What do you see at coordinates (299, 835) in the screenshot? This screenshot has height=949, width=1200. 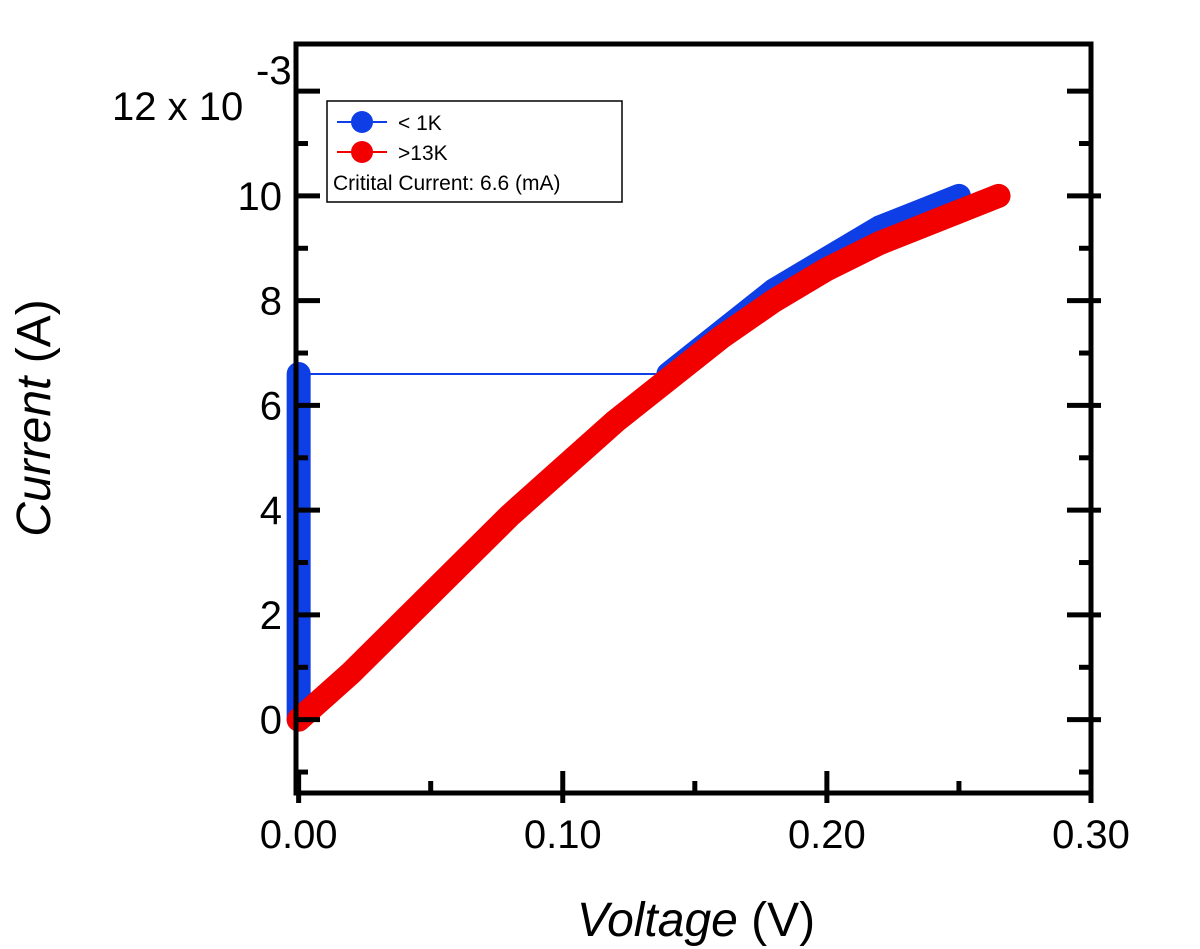 I see `x-tick-label: 0.00` at bounding box center [299, 835].